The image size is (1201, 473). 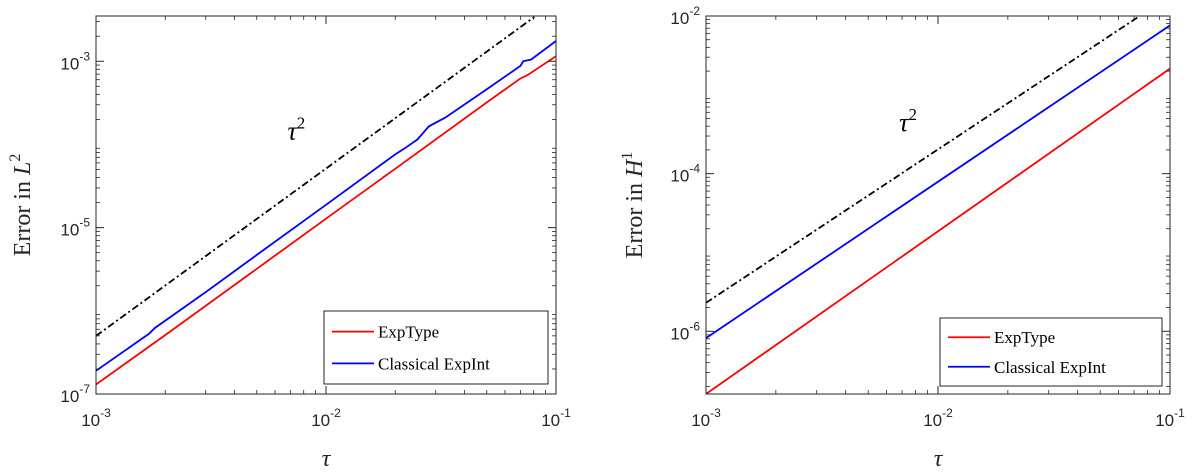 I want to click on y-tick-label: 10⁻⁴, so click(x=685, y=174).